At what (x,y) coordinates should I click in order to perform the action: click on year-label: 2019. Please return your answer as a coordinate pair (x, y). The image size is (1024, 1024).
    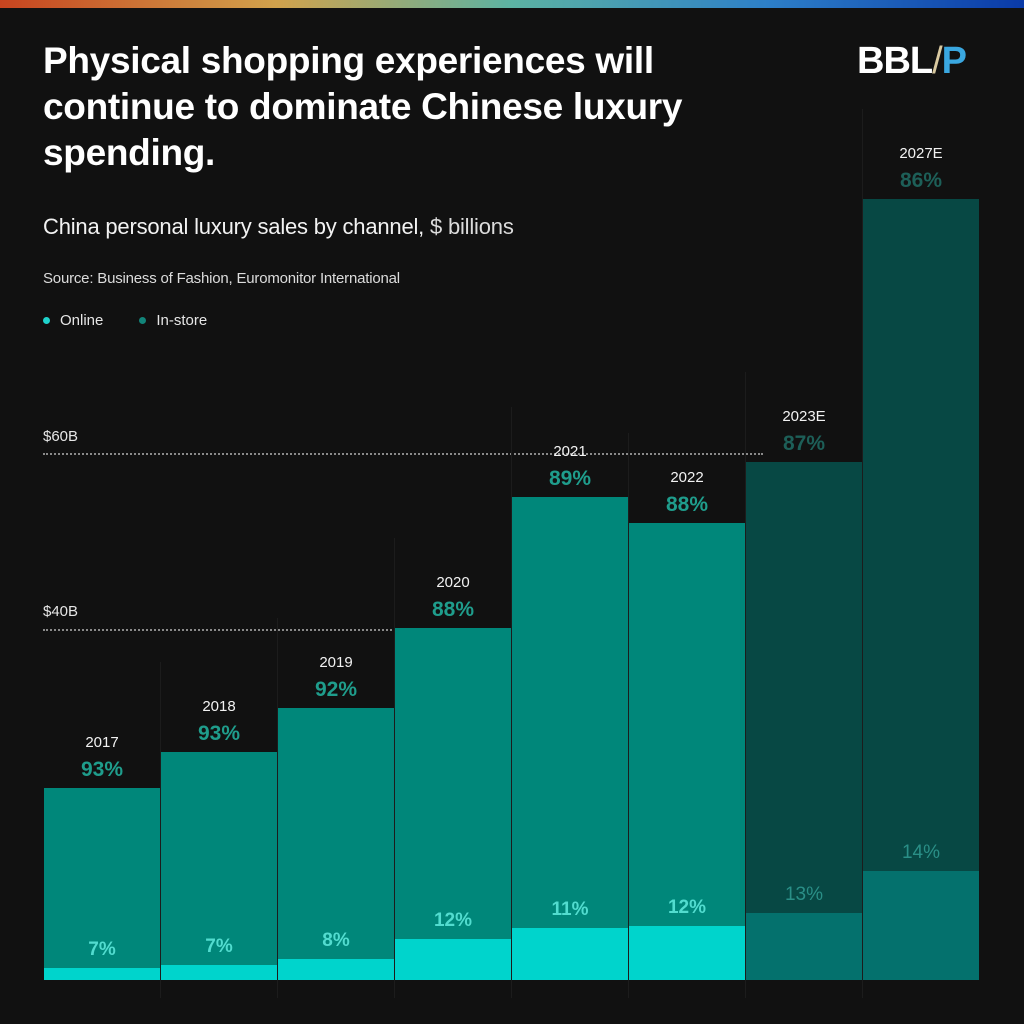
    Looking at the image, I should click on (336, 662).